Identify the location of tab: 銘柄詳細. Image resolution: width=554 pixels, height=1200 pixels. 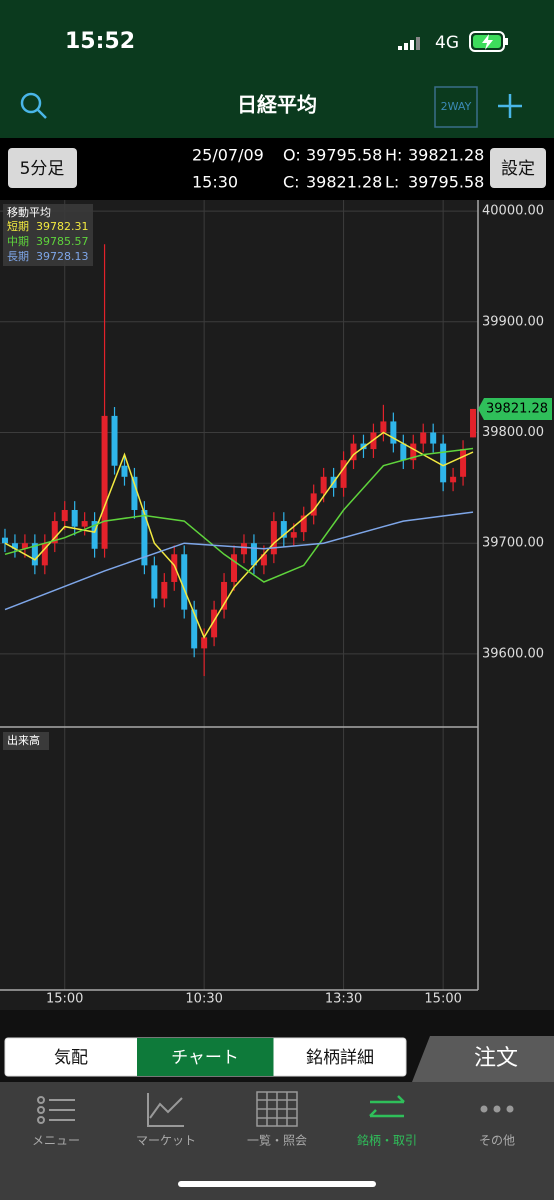
(340, 1058).